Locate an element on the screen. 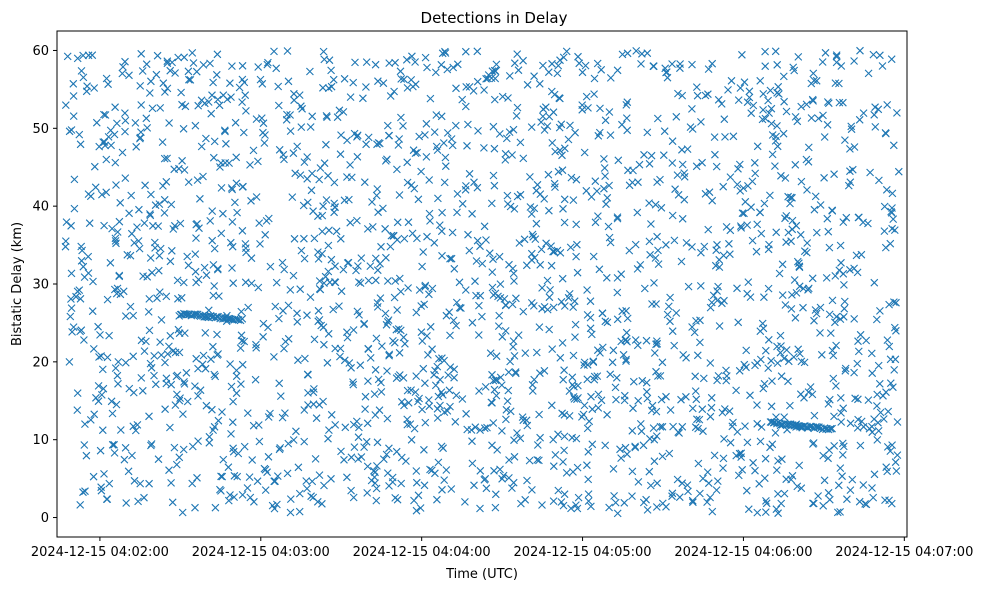  y-tick-label: 60 is located at coordinates (40, 51).